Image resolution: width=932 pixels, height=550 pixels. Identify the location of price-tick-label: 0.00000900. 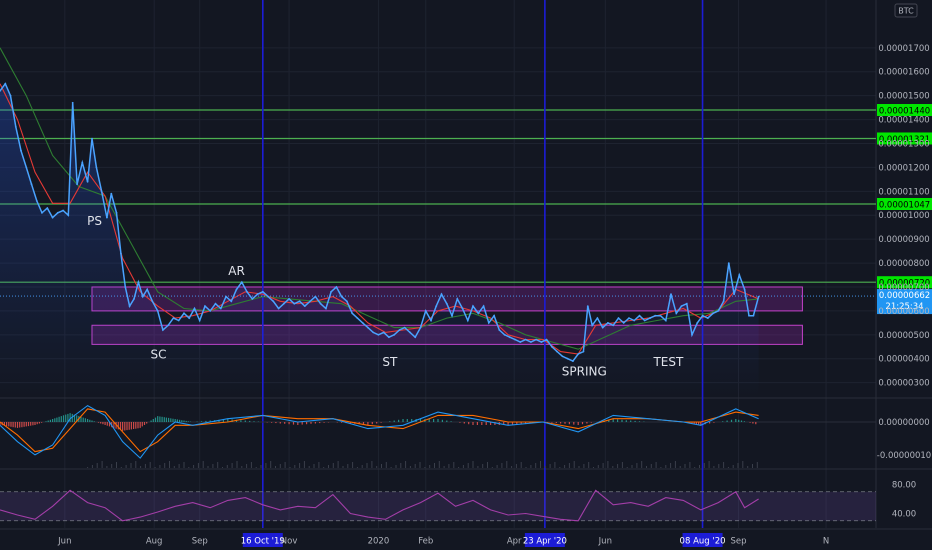
(903, 240).